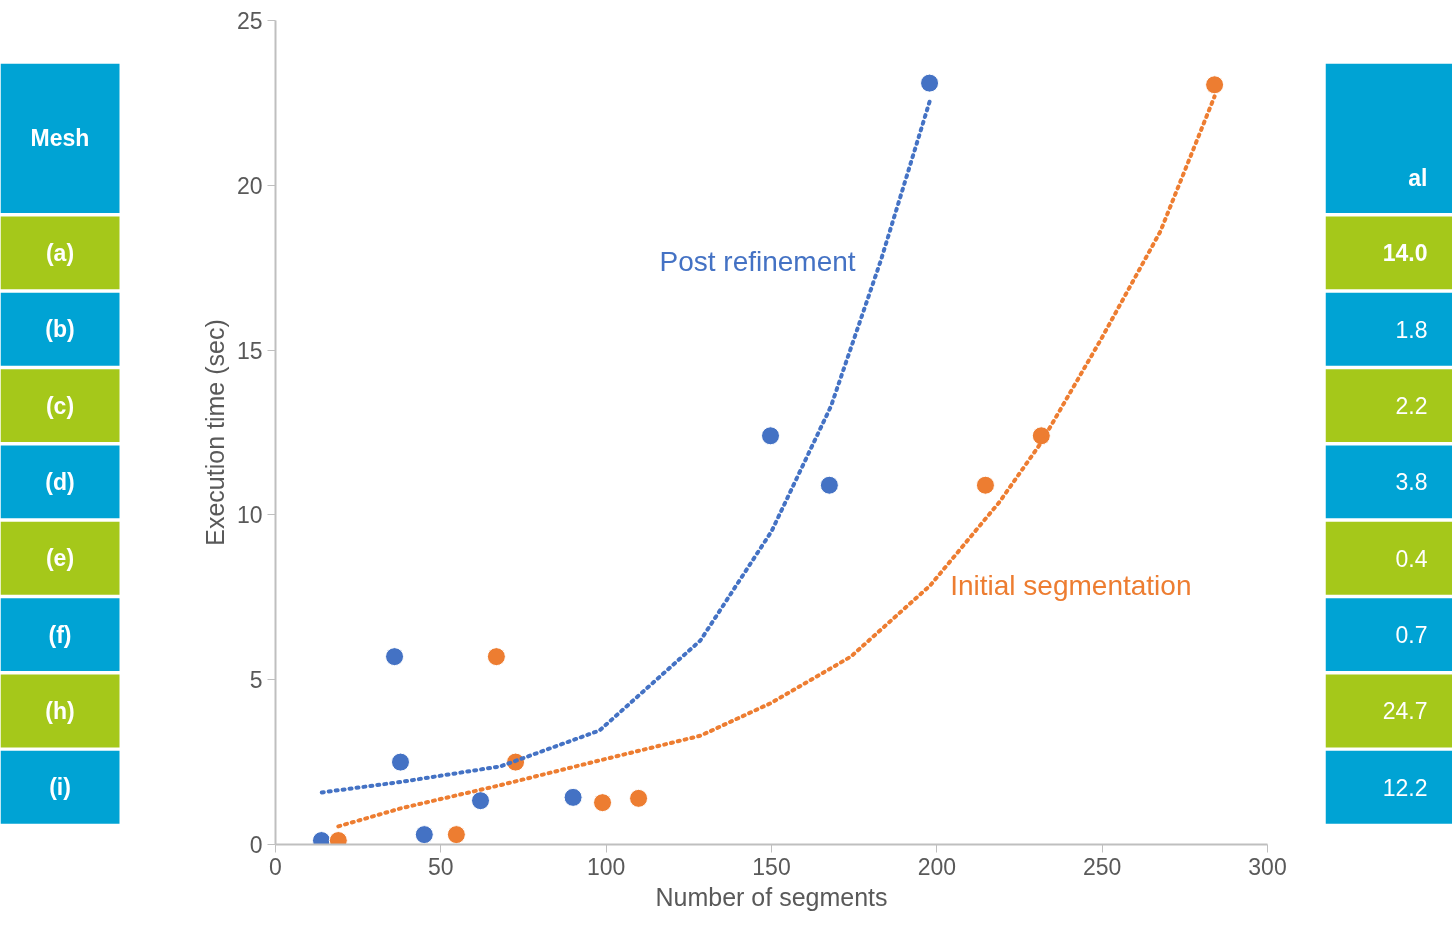 This screenshot has height=952, width=1452. Describe the element at coordinates (606, 866) in the screenshot. I see `x-tick-label: 100` at that location.